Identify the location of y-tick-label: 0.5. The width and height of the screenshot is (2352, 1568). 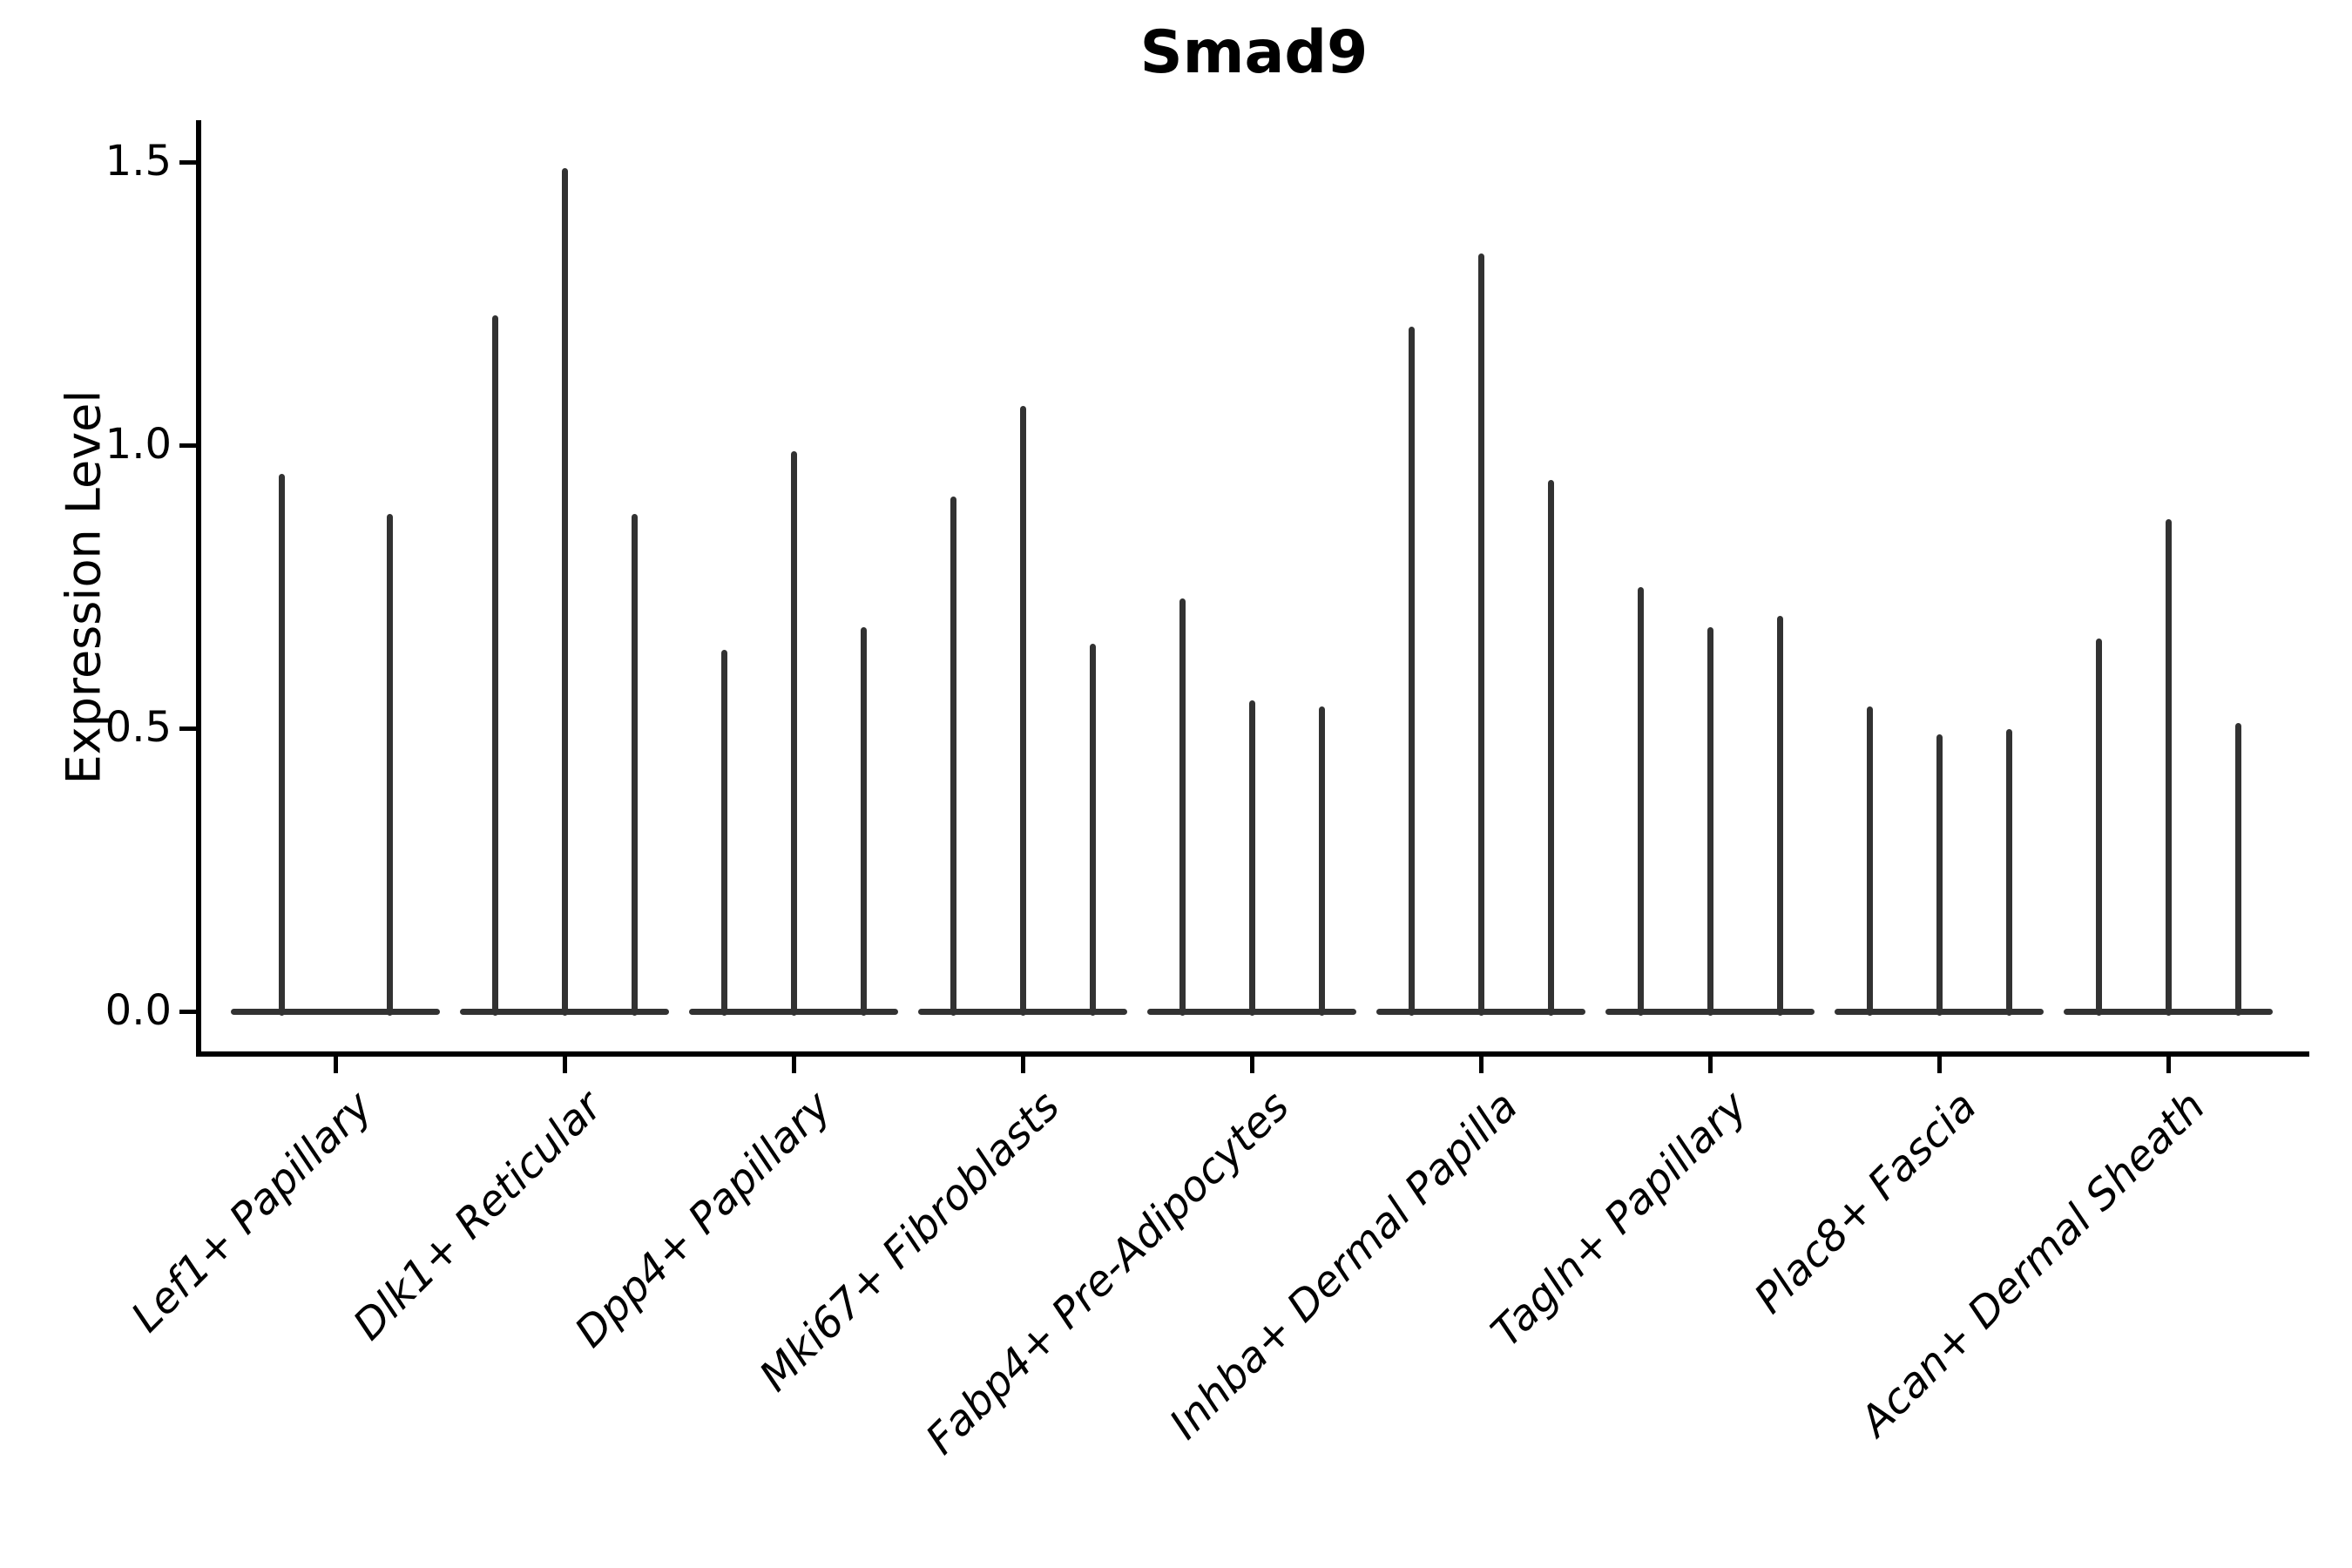
(138, 727).